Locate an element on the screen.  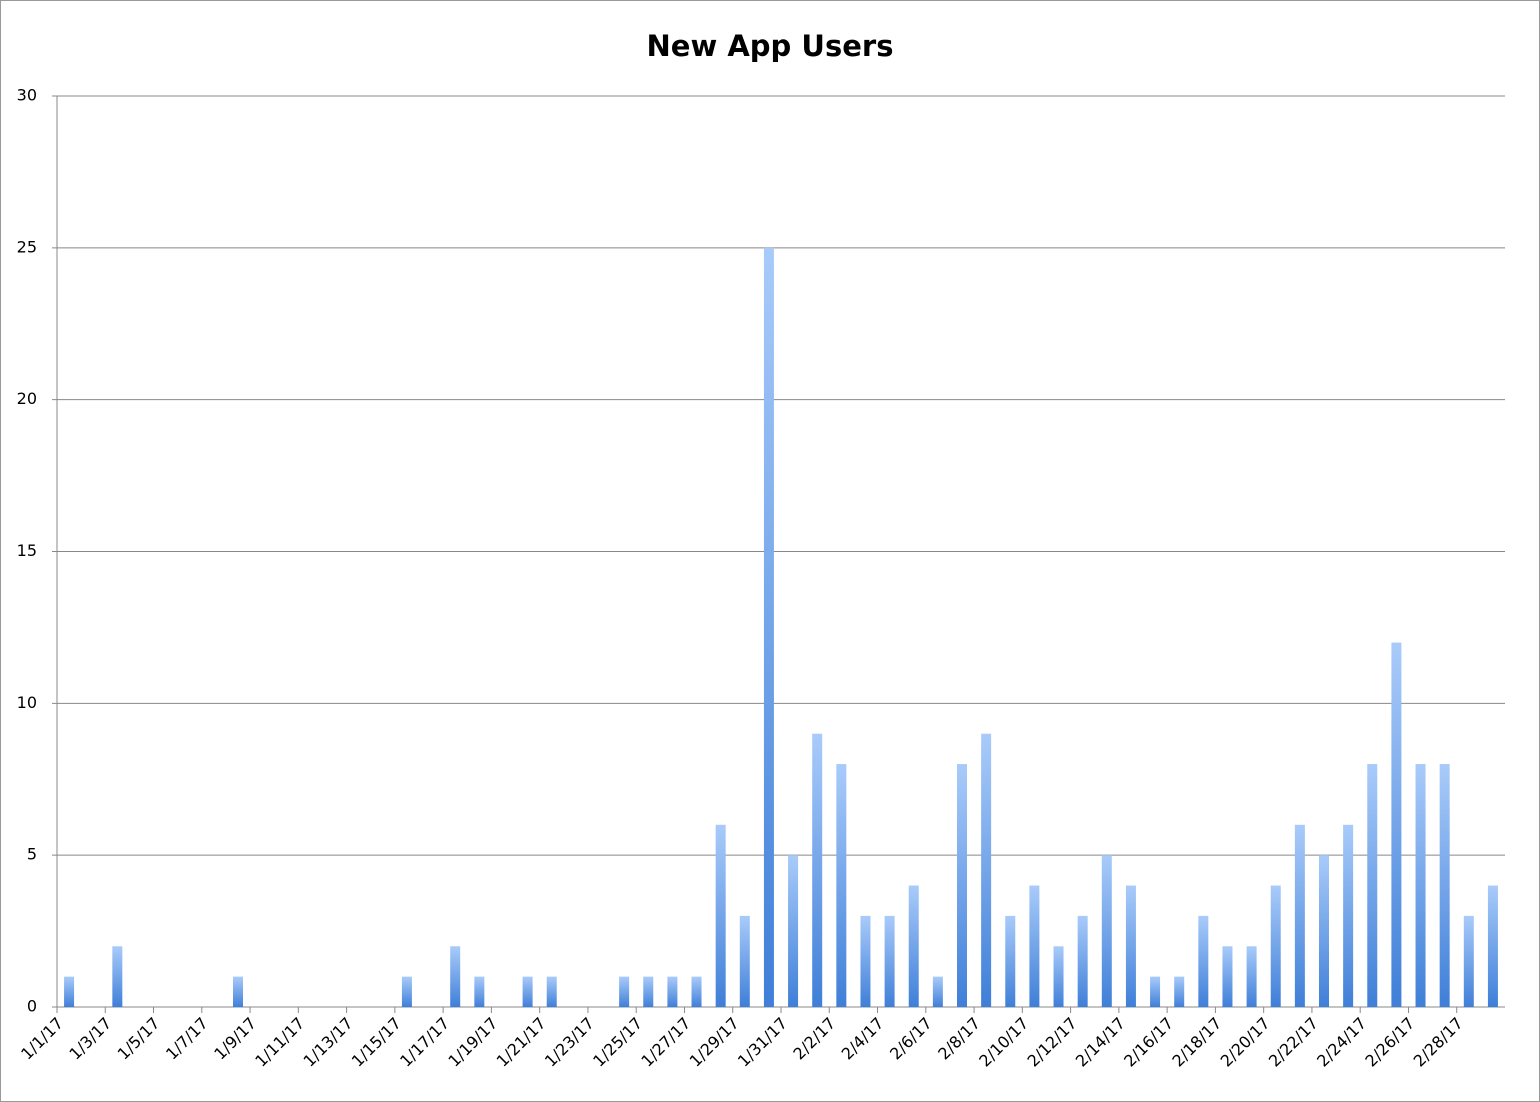
y-tick-label: 25 is located at coordinates (27, 246).